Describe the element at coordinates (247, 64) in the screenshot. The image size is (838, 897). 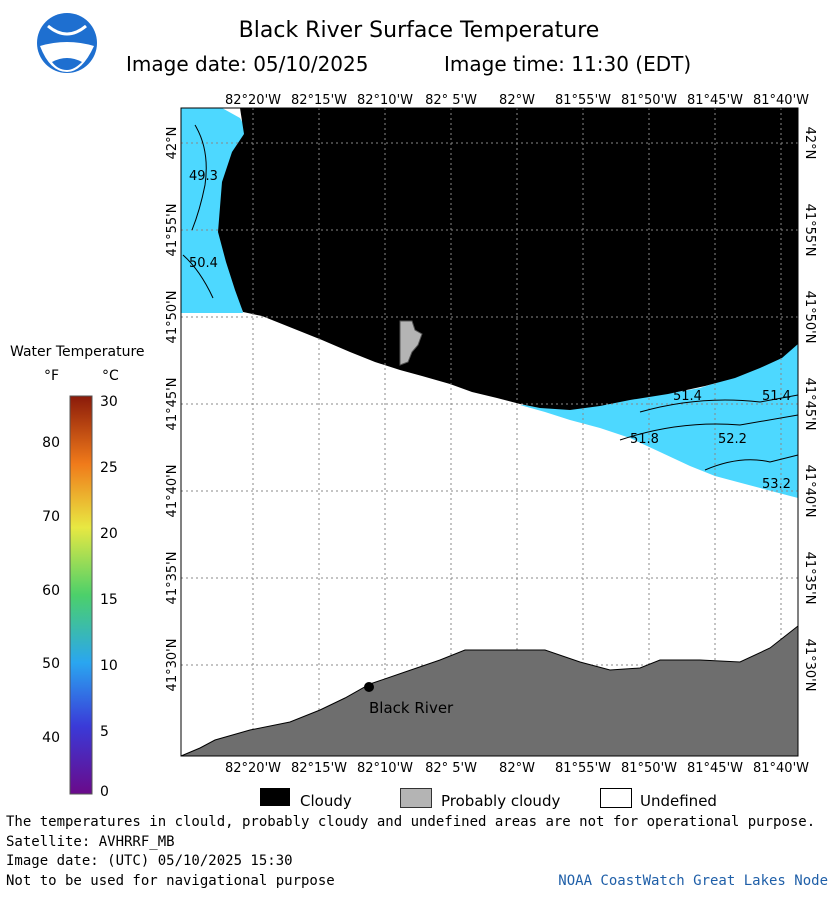
I see `image-date: Image date: 05/10/2025` at that location.